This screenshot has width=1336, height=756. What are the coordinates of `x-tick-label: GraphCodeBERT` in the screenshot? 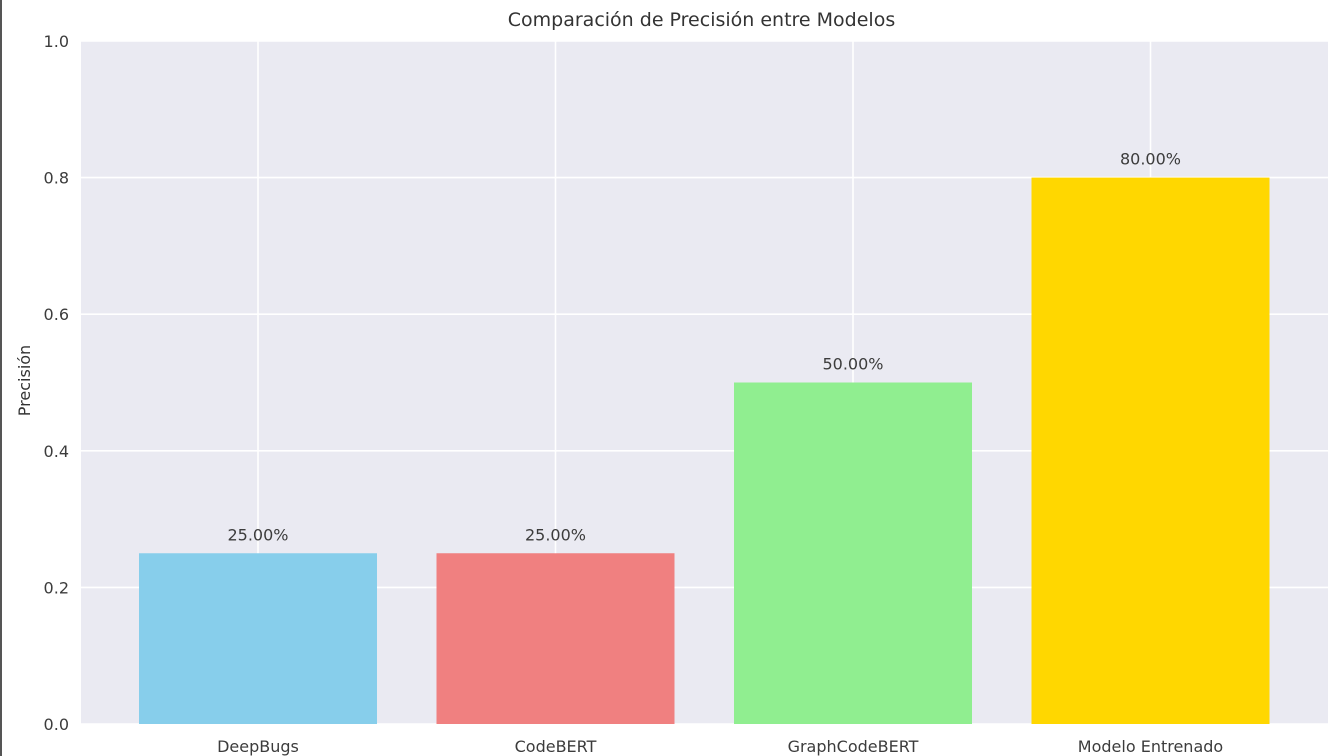 It's located at (853, 746).